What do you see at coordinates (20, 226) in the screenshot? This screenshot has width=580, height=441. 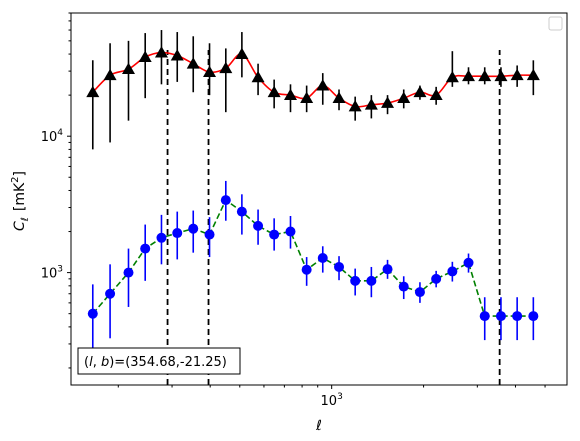 I see `y-axis-label-symbol: C` at bounding box center [20, 226].